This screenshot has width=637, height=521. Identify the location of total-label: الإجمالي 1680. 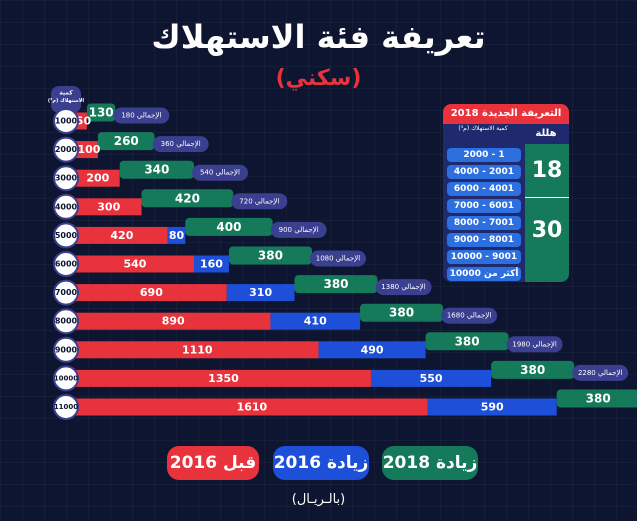
(469, 316).